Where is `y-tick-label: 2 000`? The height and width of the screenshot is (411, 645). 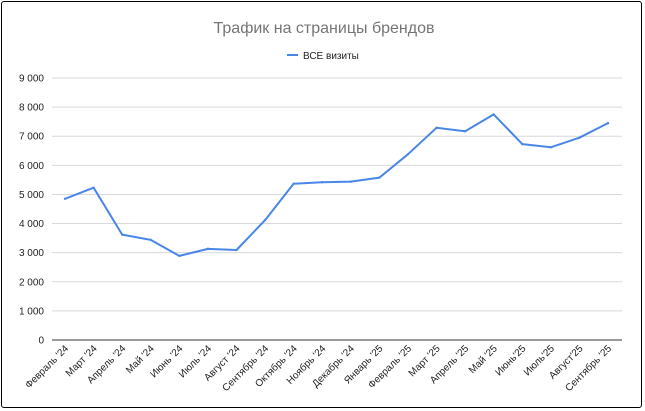 y-tick-label: 2 000 is located at coordinates (31, 282).